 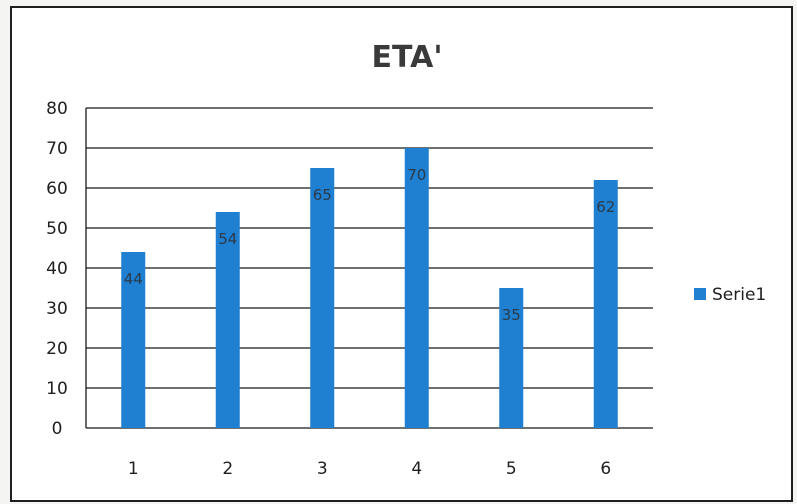 What do you see at coordinates (133, 469) in the screenshot?
I see `x-tick-label-1: 1` at bounding box center [133, 469].